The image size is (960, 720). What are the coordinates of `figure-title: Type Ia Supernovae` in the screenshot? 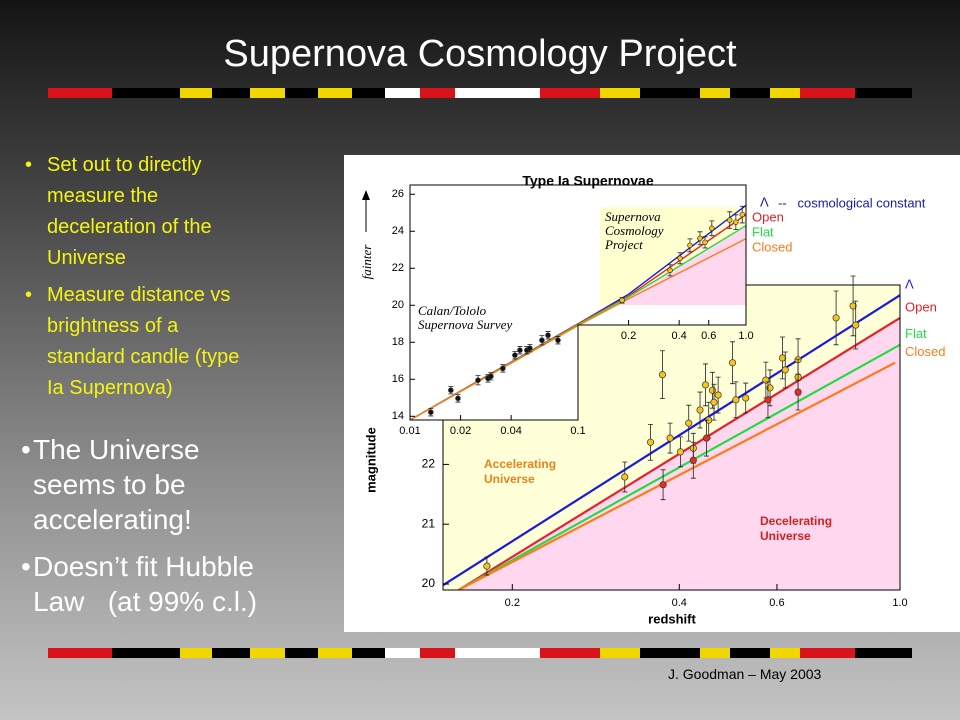 It's located at (587, 181).